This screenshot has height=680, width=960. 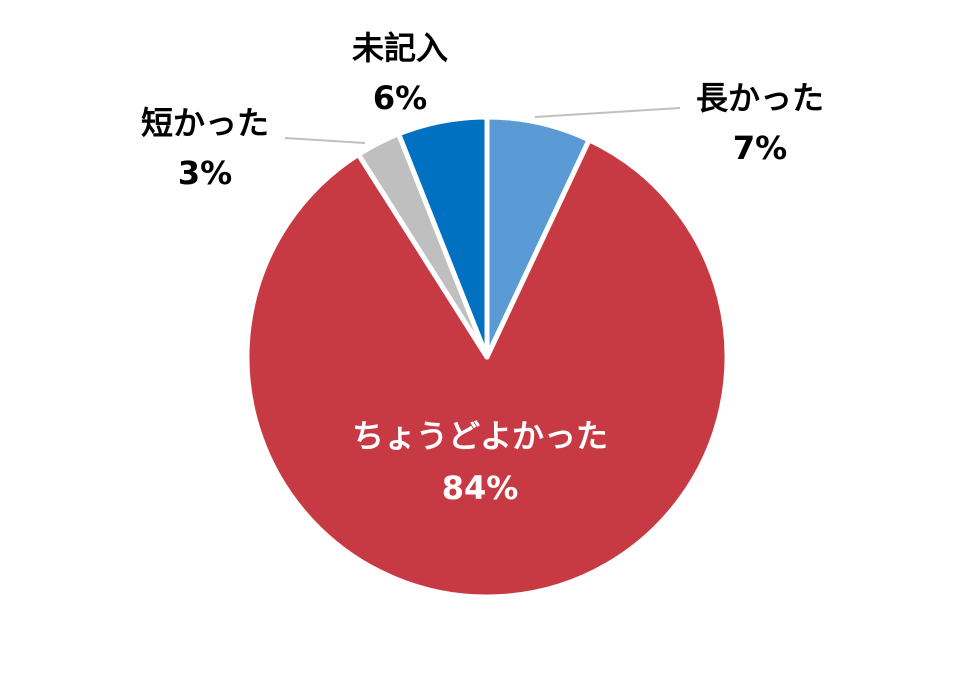 What do you see at coordinates (760, 98) in the screenshot?
I see `slice-label: 長かった` at bounding box center [760, 98].